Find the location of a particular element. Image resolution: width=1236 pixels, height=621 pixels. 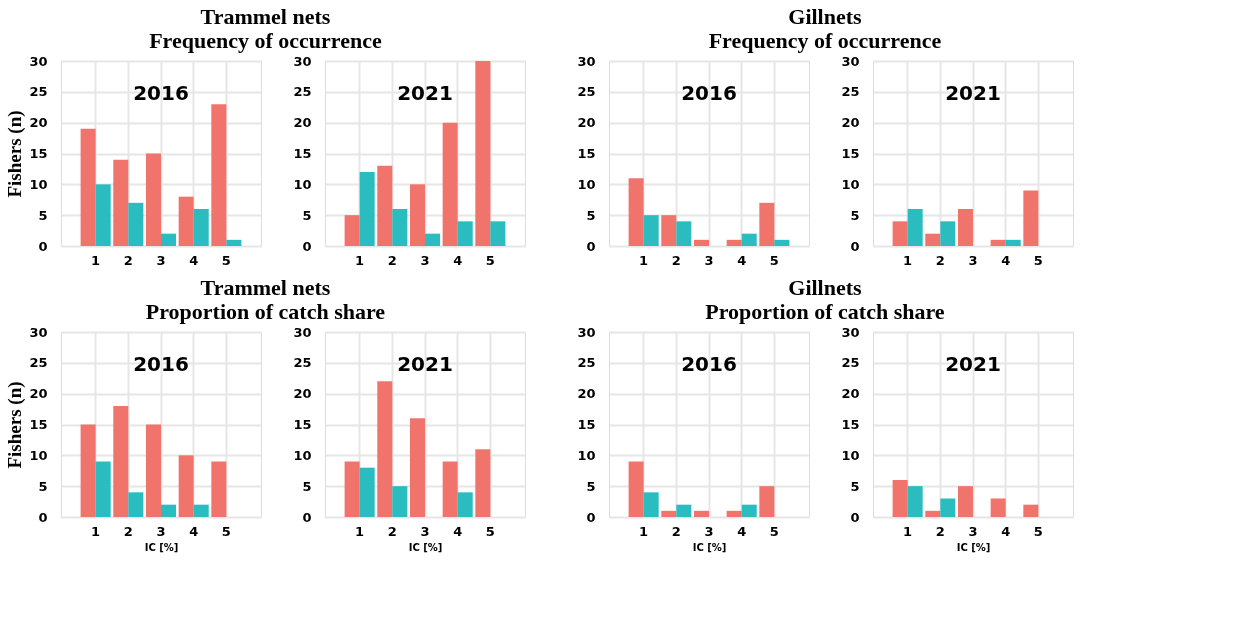

text: Proportion of catch share is located at coordinates (265, 311).